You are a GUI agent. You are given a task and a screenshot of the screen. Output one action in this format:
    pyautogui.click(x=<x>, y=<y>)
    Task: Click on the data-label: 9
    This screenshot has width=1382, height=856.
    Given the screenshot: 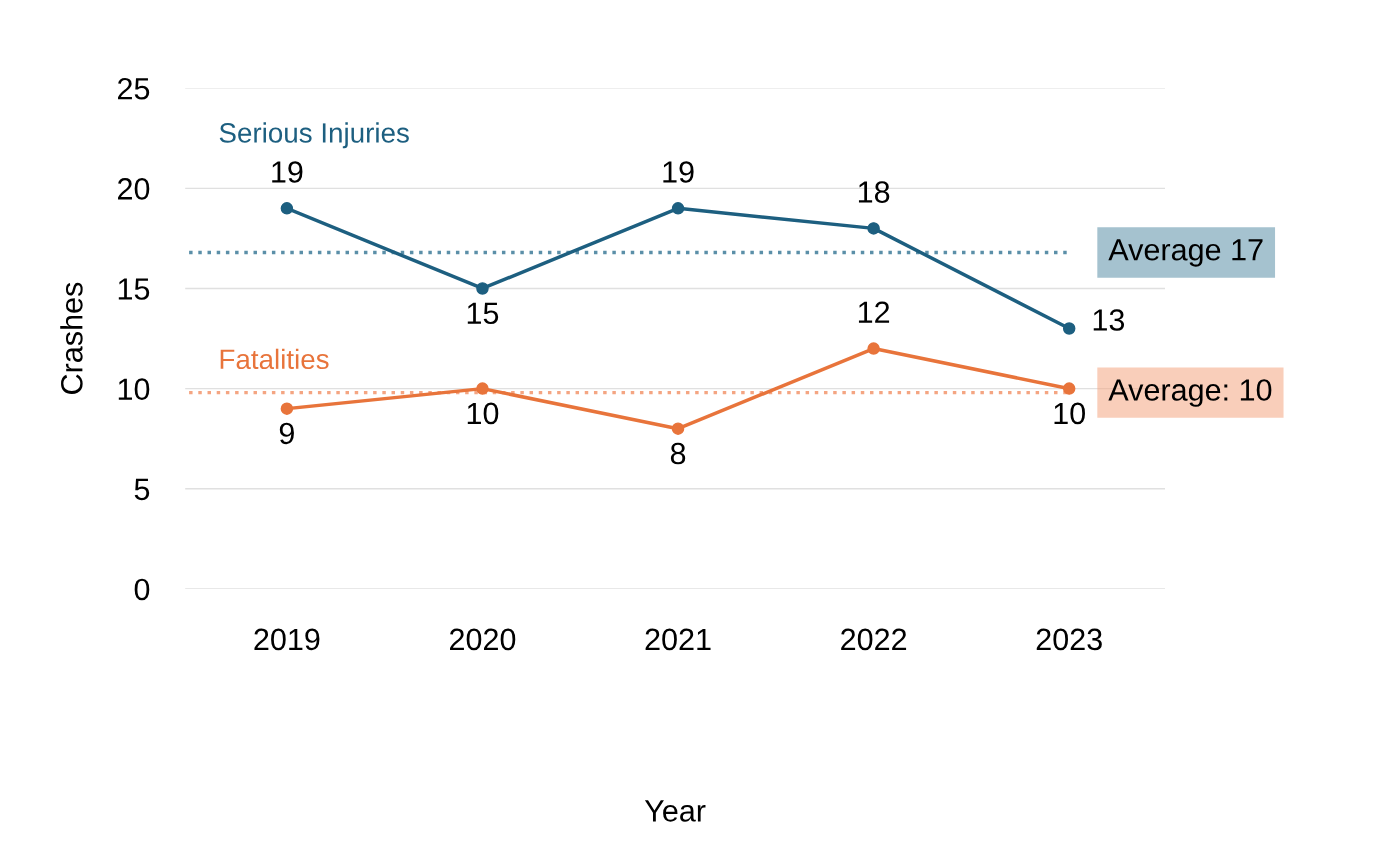 What is the action you would take?
    pyautogui.click(x=286, y=433)
    